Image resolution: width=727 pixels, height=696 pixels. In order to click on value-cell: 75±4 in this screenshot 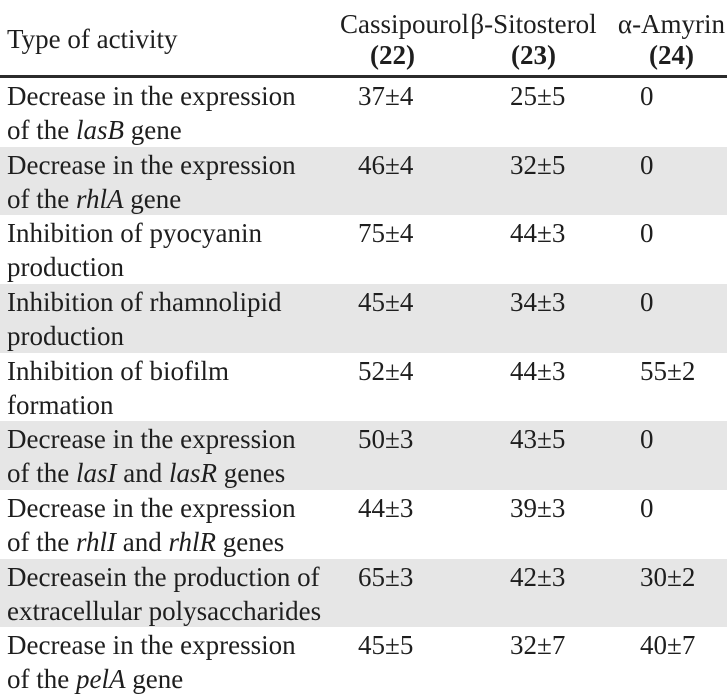, I will do `click(386, 233)`.